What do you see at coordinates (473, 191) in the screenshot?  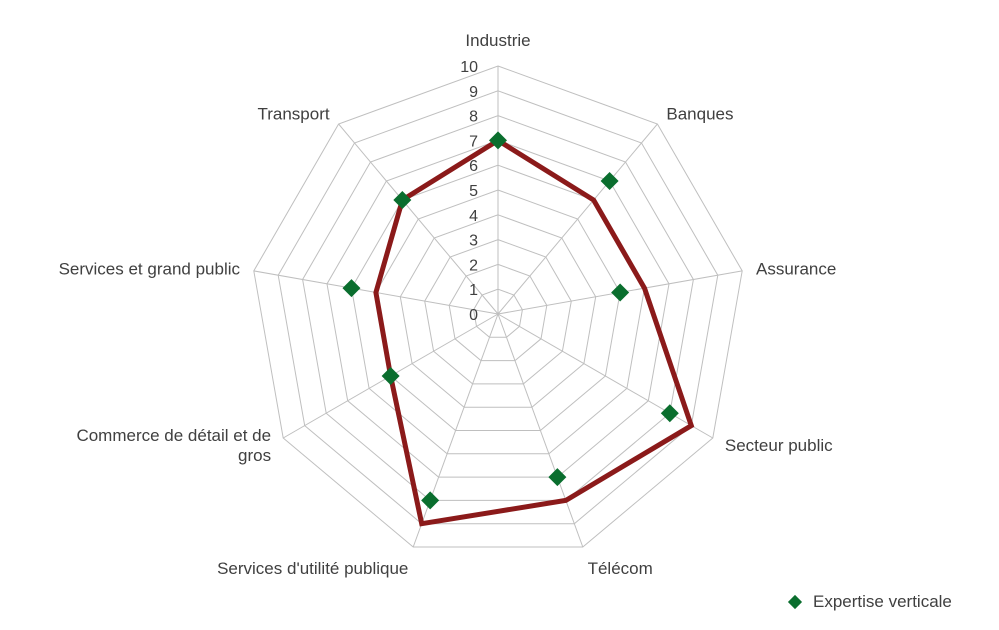 I see `tick-label: 5` at bounding box center [473, 191].